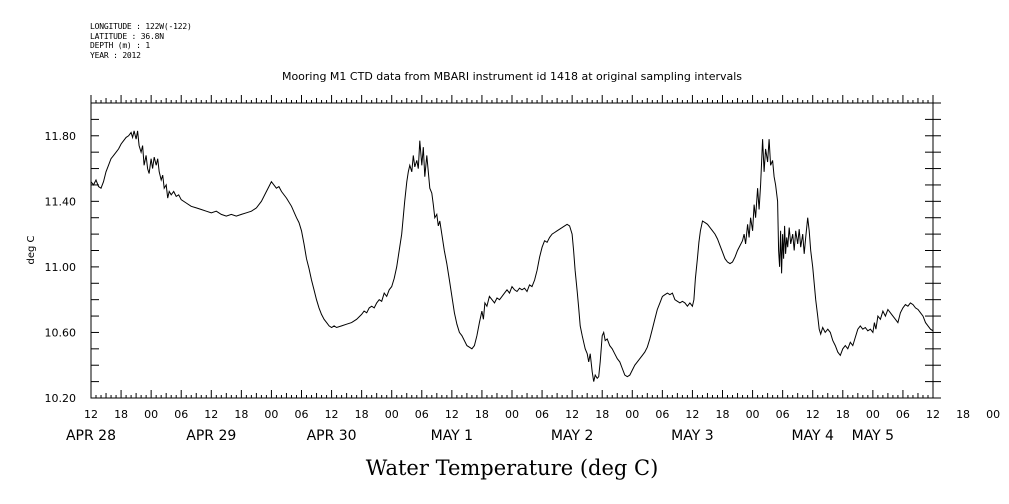 The height and width of the screenshot is (504, 1009). Describe the element at coordinates (61, 267) in the screenshot. I see `y-tick-label: 11.00` at that location.